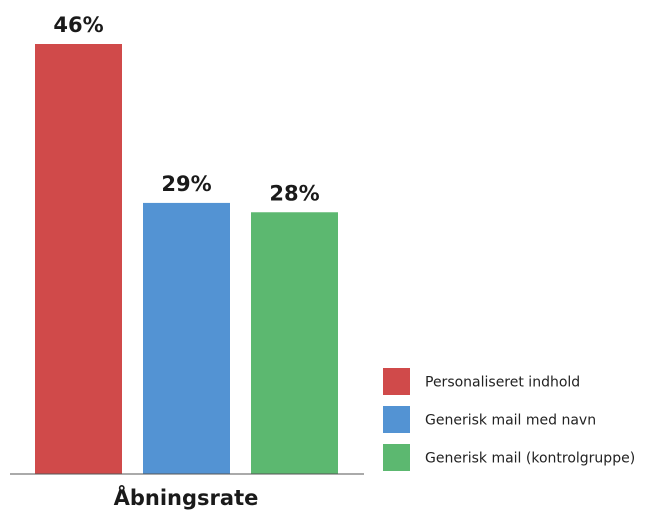 The image size is (657, 511). Describe the element at coordinates (186, 184) in the screenshot. I see `bar-value-label-2: 29%` at that location.